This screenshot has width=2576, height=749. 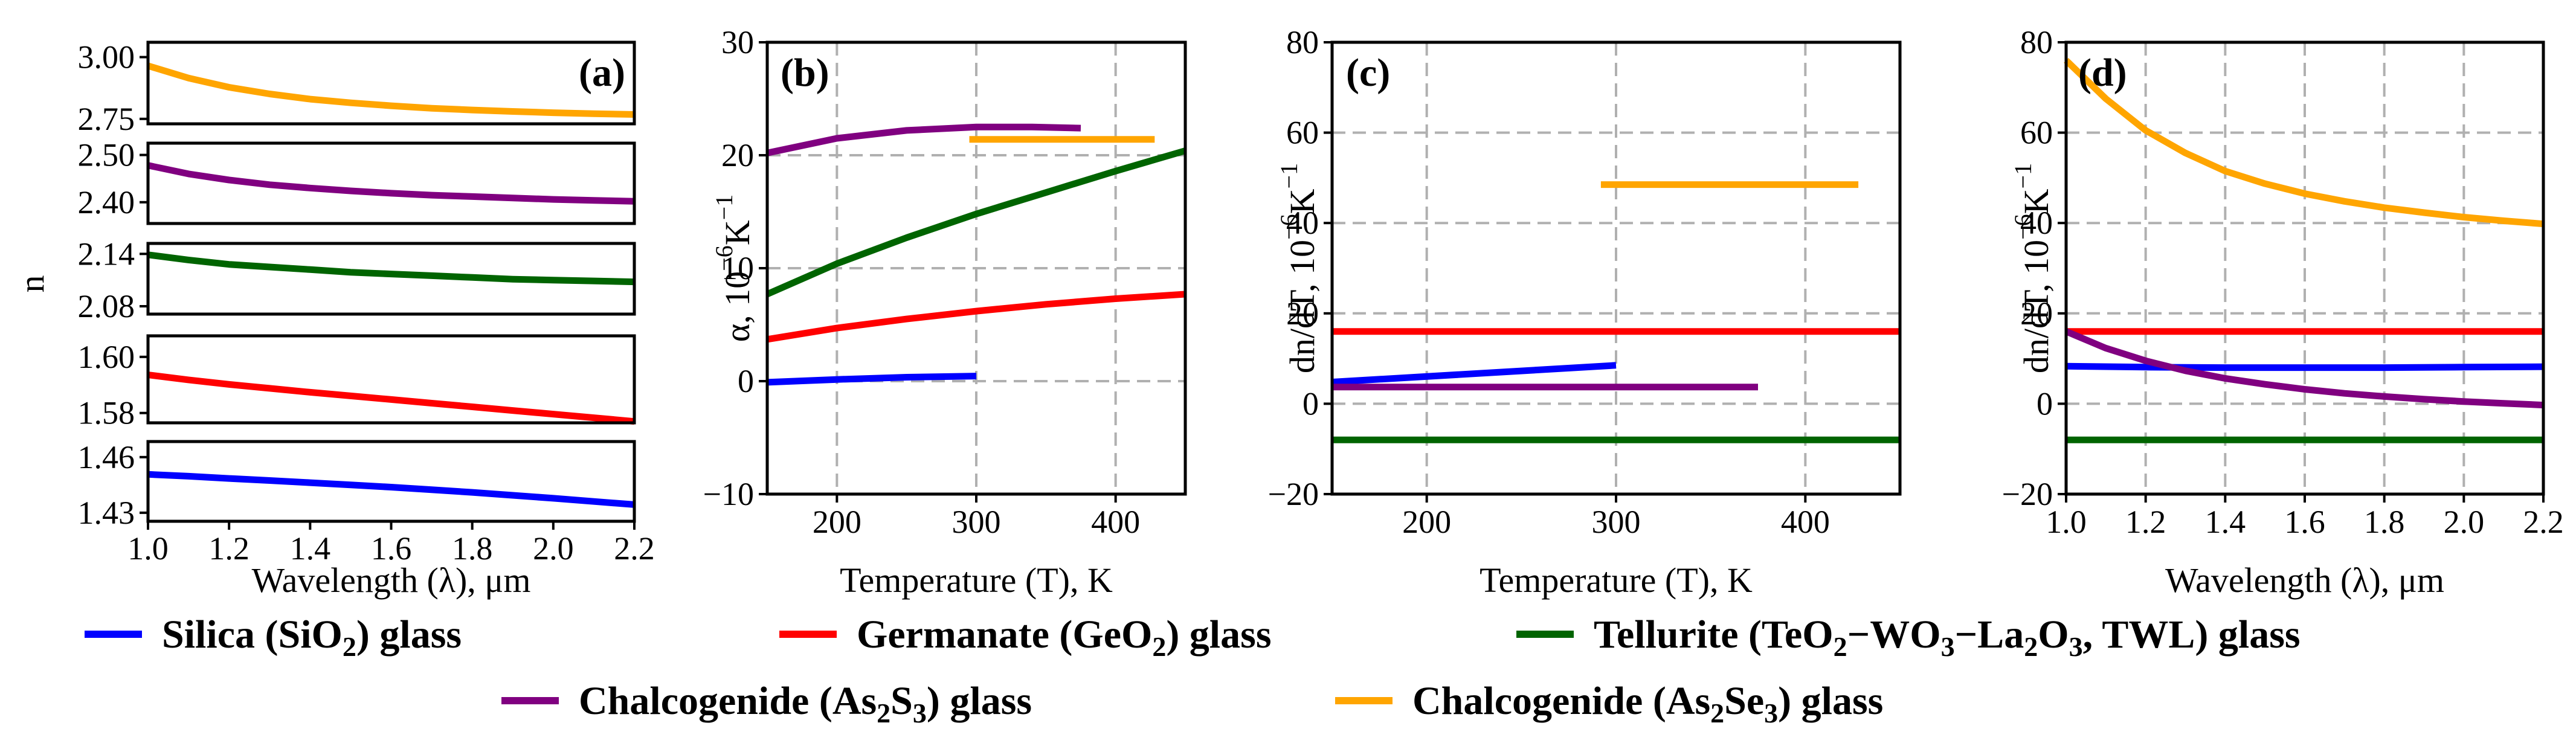 What do you see at coordinates (2192, 634) in the screenshot?
I see `legend-label-part: , TWL) glass` at bounding box center [2192, 634].